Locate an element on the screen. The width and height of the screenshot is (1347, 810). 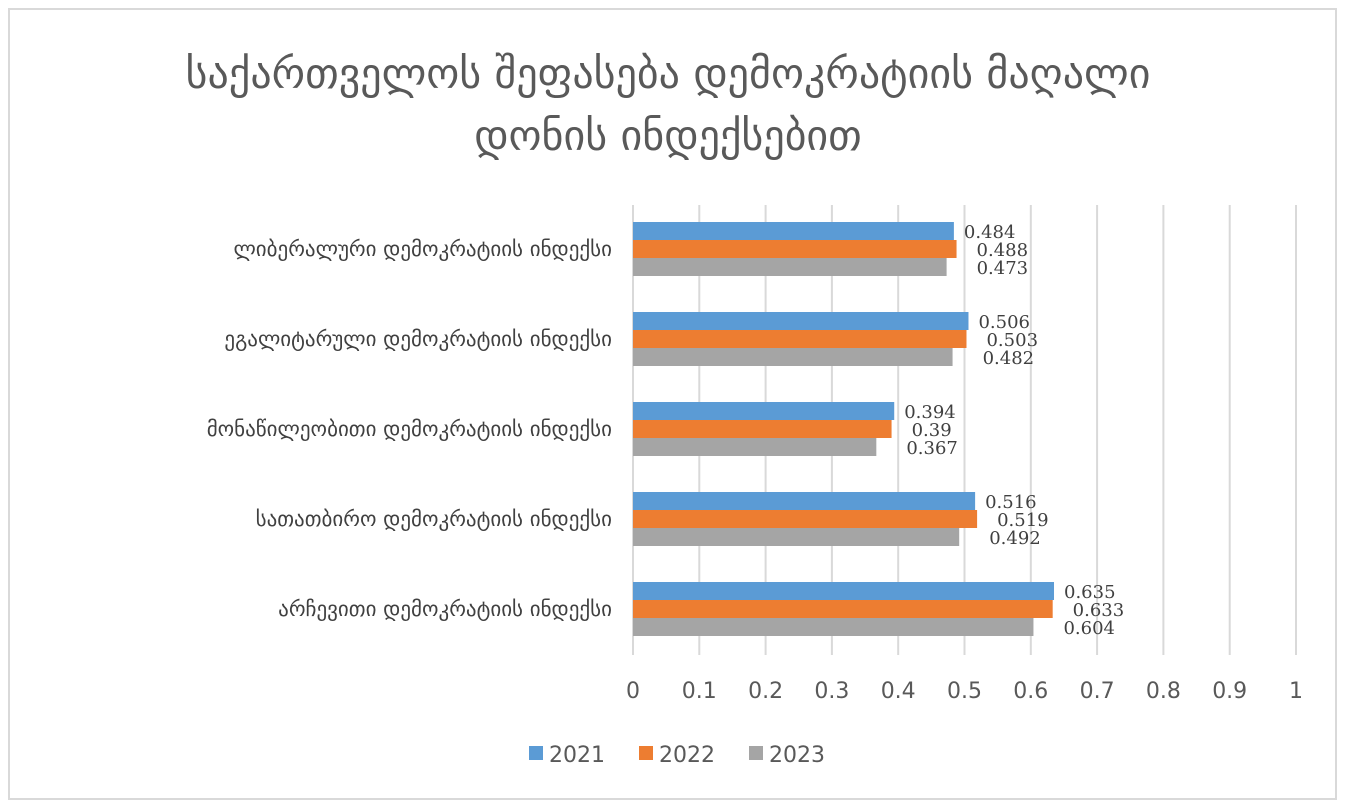
data-label-2022: 0.633 is located at coordinates (1099, 610).